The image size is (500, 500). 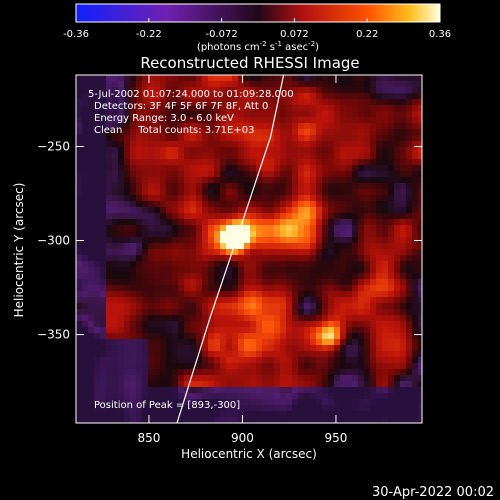 I want to click on x-tick-label: 900, so click(x=242, y=438).